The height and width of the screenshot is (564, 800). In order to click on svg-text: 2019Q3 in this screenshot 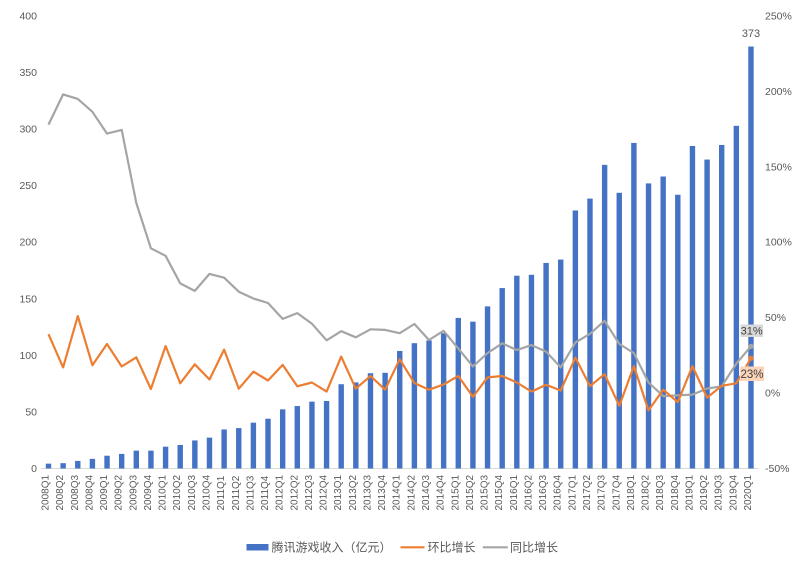, I will do `click(719, 492)`.